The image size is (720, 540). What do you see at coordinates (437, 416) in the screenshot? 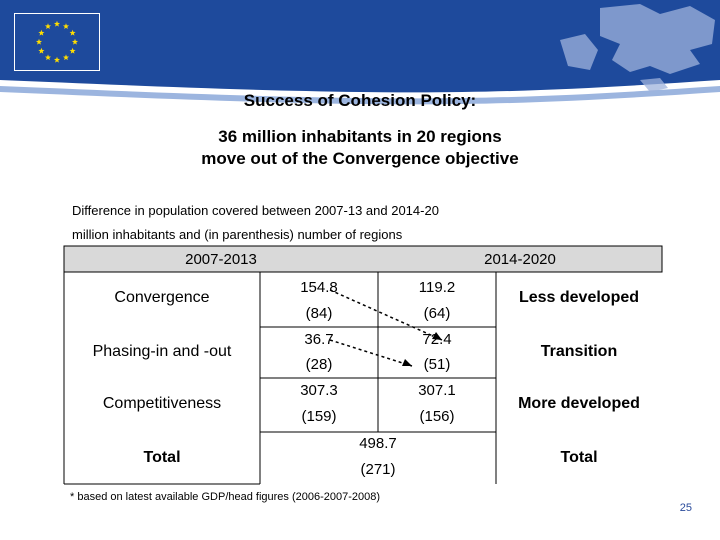
I see `competitiveness-reg-2014: (156)` at bounding box center [437, 416].